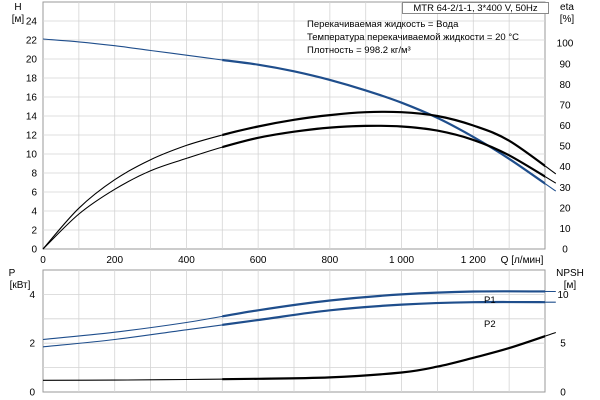 The width and height of the screenshot is (600, 400). What do you see at coordinates (473, 260) in the screenshot?
I see `x-tick-label: 1 200` at bounding box center [473, 260].